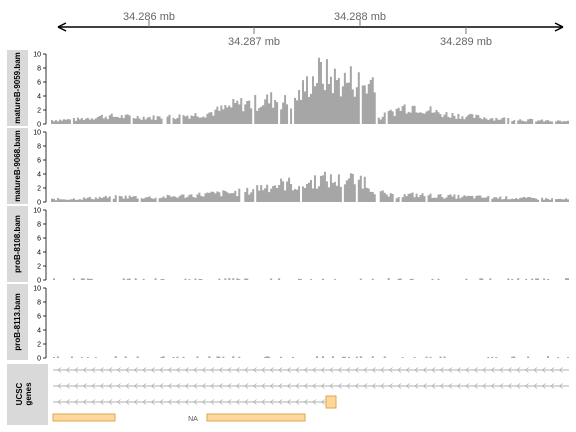 Image resolution: width=576 pixels, height=432 pixels. I want to click on axis-tick-label: 34.288 mb, so click(360, 17).